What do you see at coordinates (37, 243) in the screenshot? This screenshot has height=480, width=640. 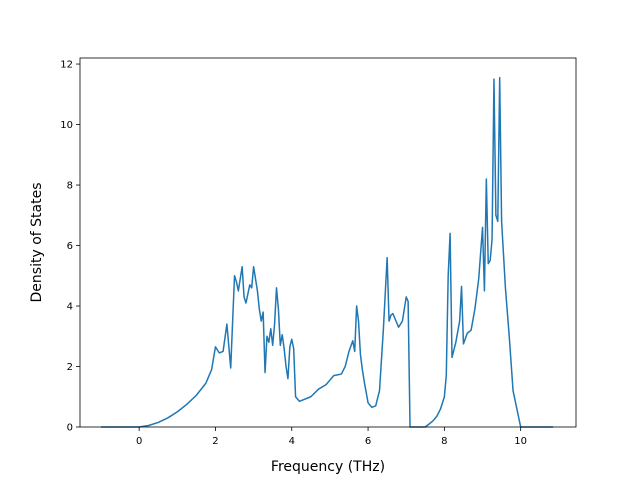 I see `y-axis-label: Density of States` at bounding box center [37, 243].